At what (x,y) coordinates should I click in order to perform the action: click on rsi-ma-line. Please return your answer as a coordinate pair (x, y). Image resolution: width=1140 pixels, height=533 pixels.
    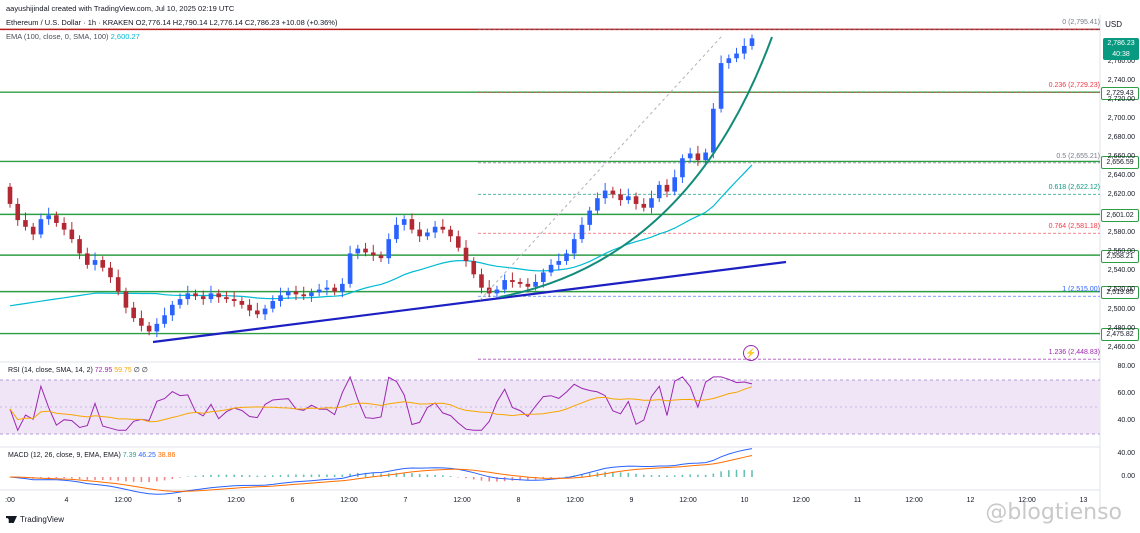
    Looking at the image, I should click on (381, 404).